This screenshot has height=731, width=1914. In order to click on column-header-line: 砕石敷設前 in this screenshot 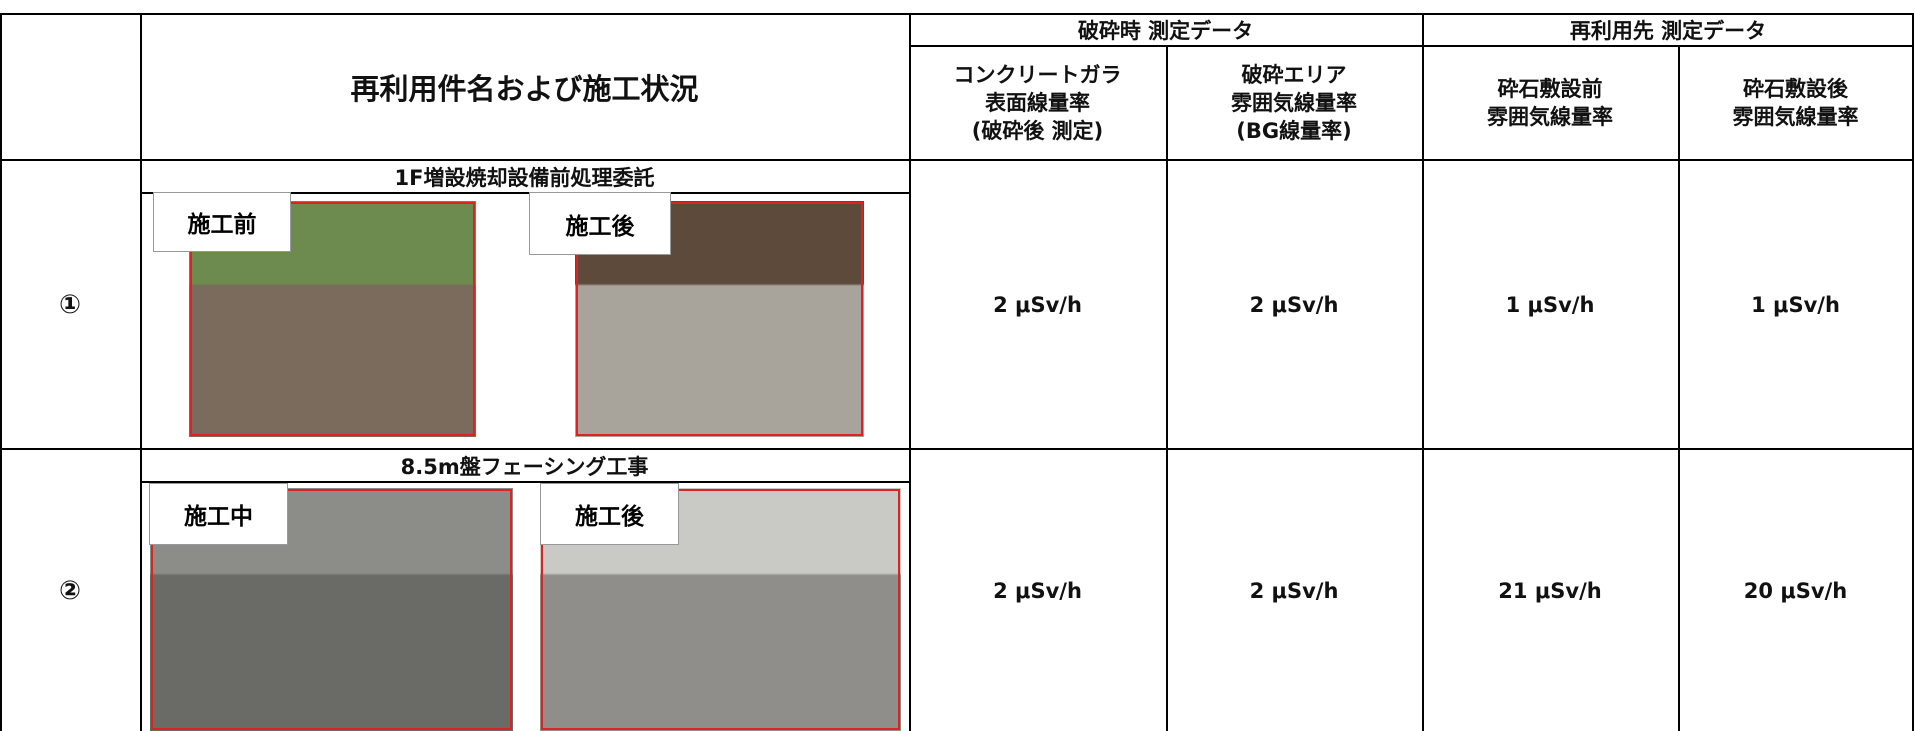, I will do `click(1550, 89)`.